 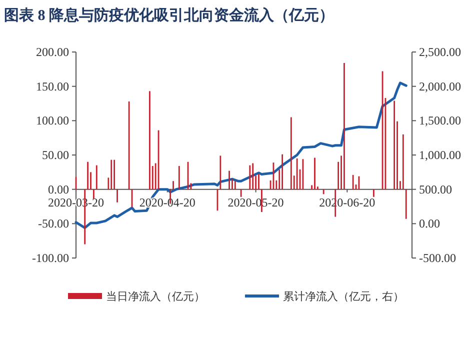 What do you see at coordinates (58, 189) in the screenshot?
I see `y-tick-label: 0.00` at bounding box center [58, 189].